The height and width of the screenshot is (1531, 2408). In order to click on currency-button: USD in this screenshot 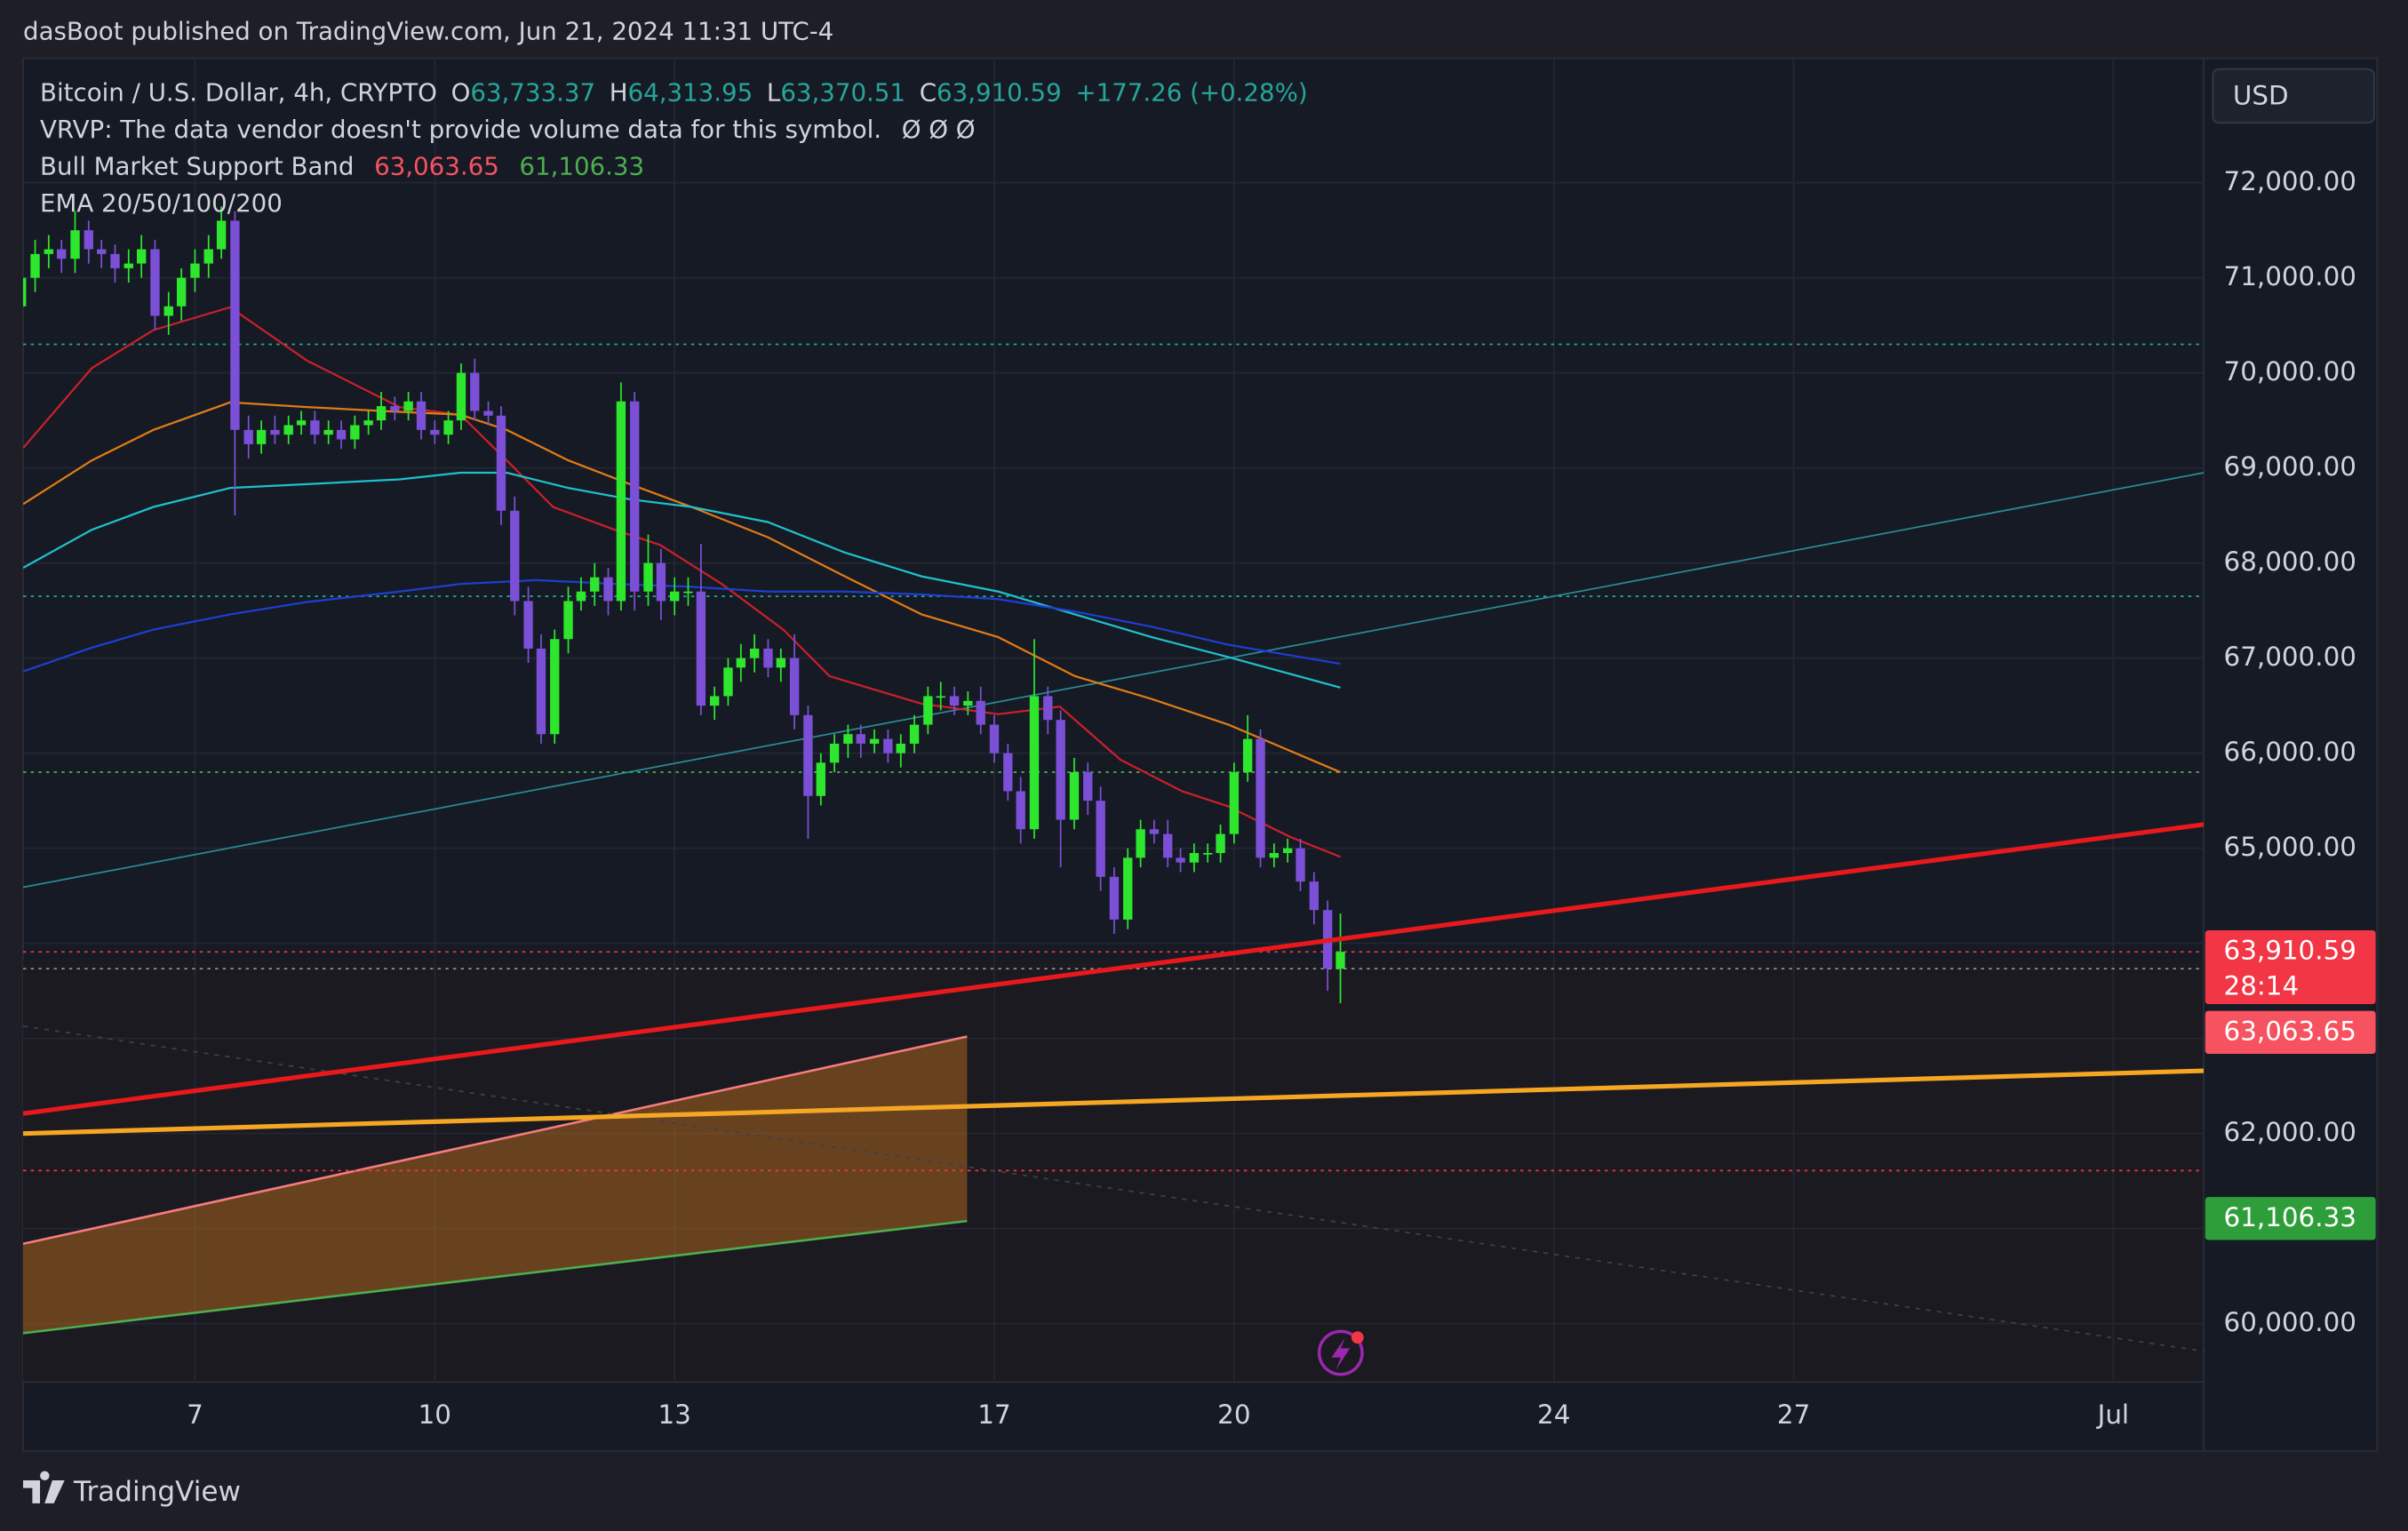, I will do `click(2293, 96)`.